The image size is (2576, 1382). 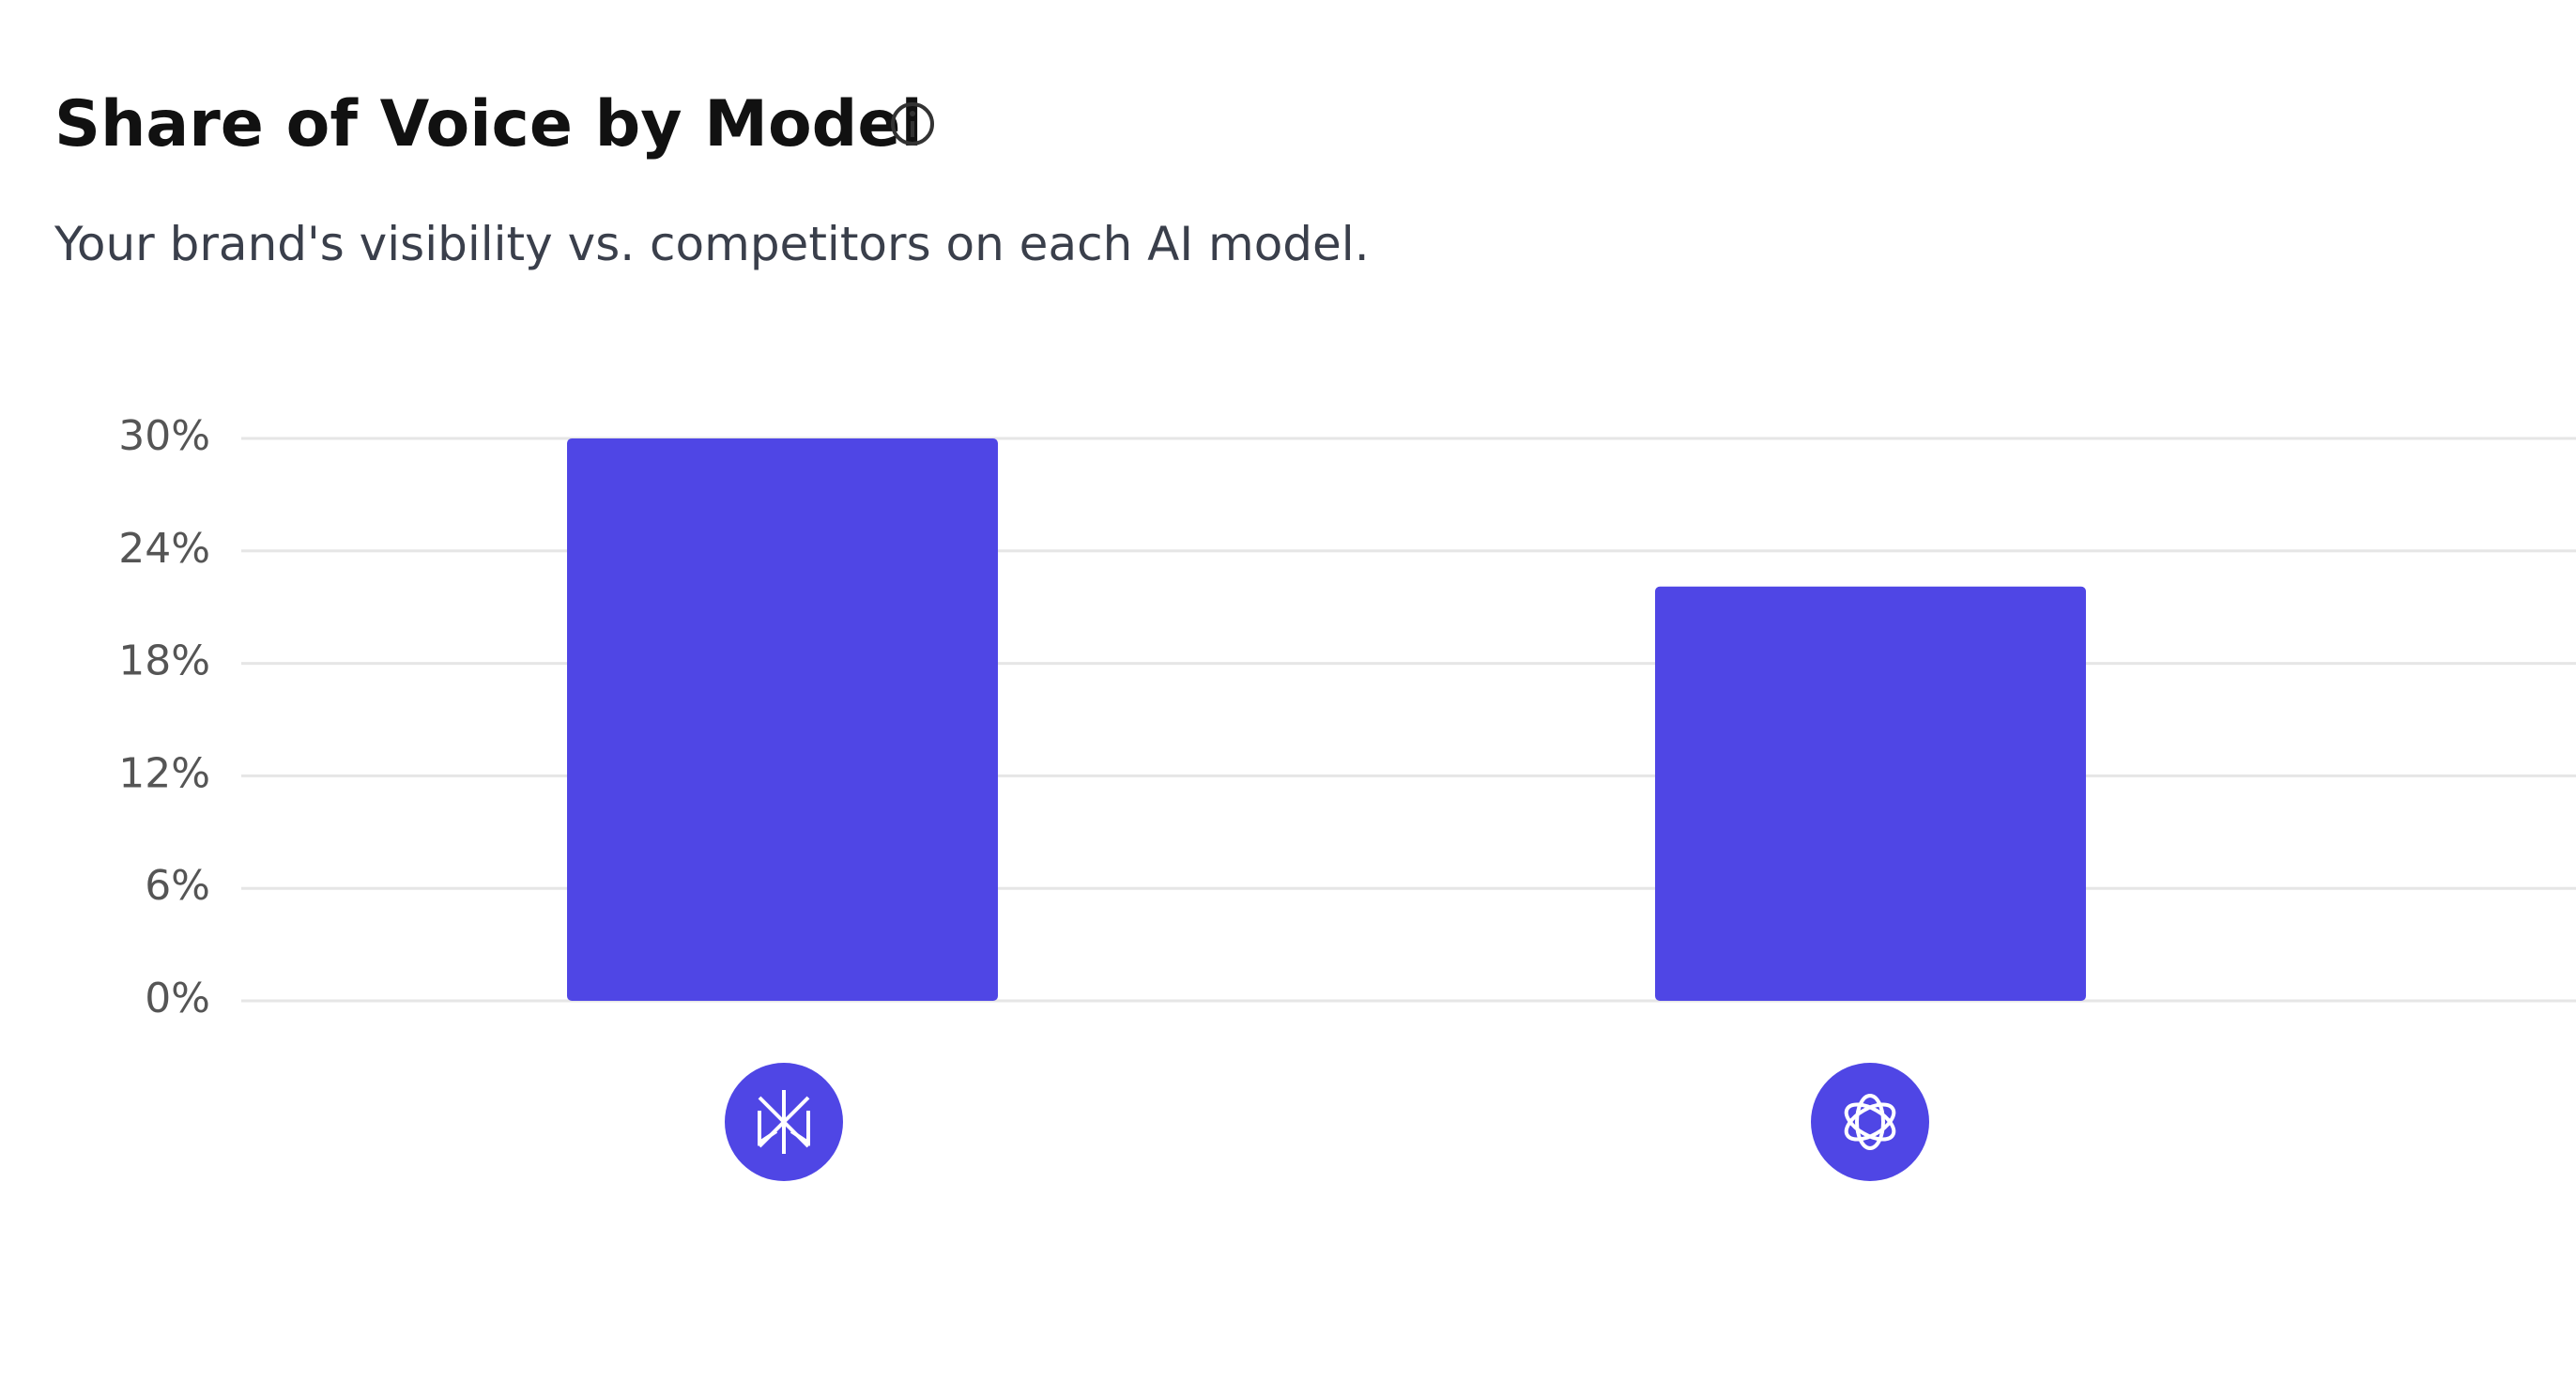 What do you see at coordinates (164, 436) in the screenshot?
I see `y-tick-label: 30%` at bounding box center [164, 436].